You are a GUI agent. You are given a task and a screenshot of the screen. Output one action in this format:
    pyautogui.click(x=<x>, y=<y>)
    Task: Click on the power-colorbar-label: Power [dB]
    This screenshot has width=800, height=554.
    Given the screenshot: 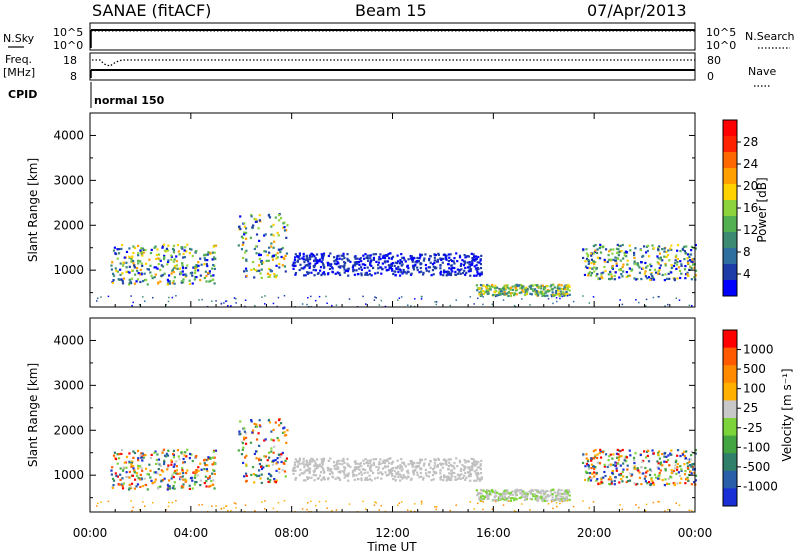 What is the action you would take?
    pyautogui.click(x=762, y=209)
    